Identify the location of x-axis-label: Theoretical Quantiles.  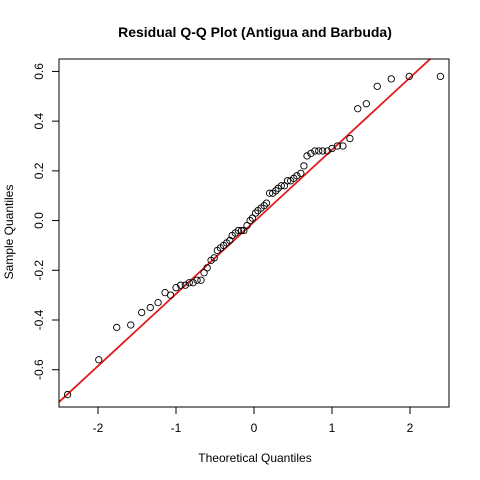
(254, 458).